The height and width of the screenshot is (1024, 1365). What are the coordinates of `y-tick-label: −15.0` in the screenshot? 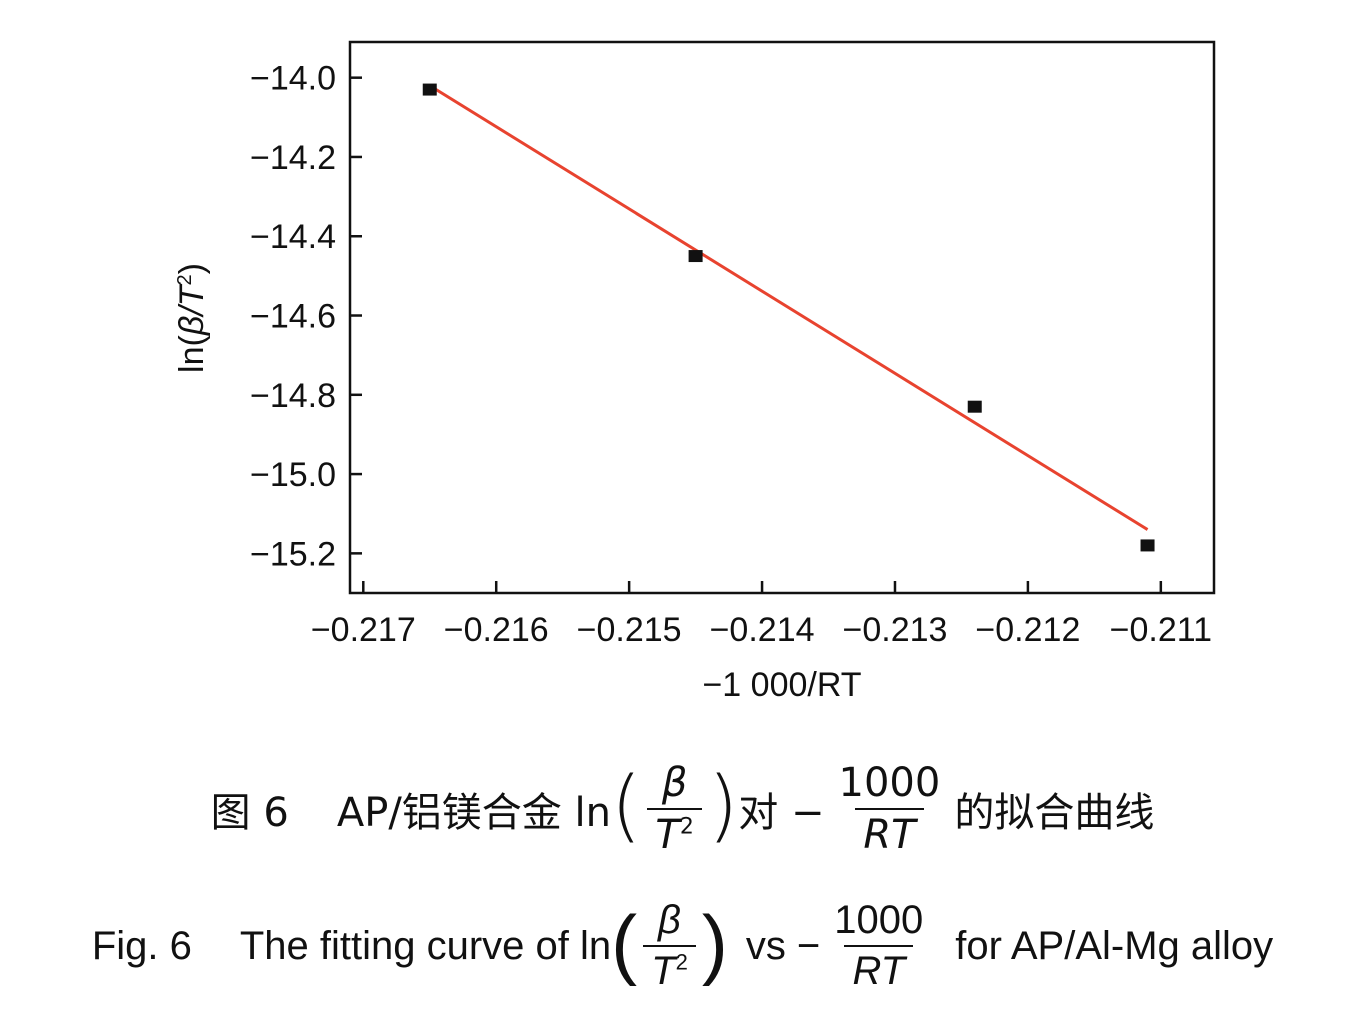 It's located at (293, 475).